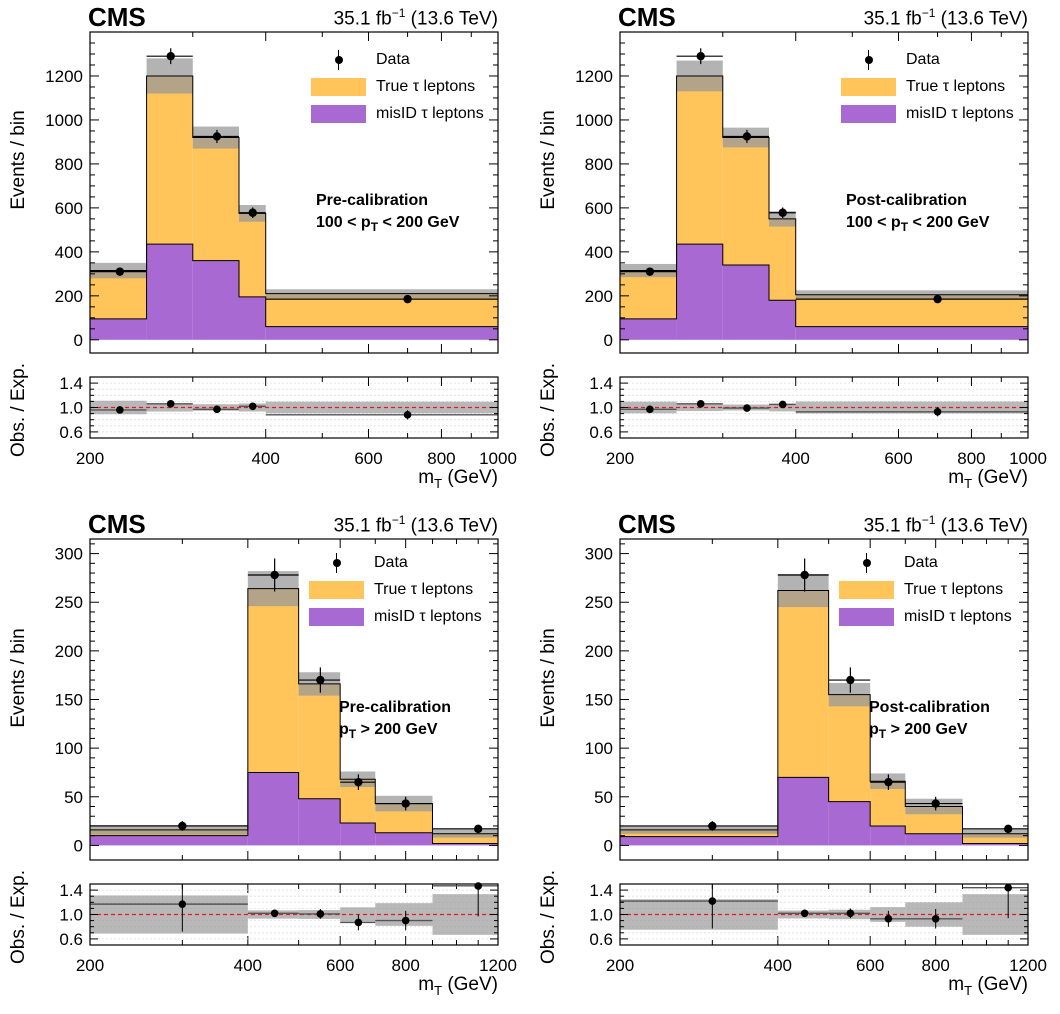  Describe the element at coordinates (868, 113) in the screenshot. I see `misid-tau-swatch-icon` at that location.